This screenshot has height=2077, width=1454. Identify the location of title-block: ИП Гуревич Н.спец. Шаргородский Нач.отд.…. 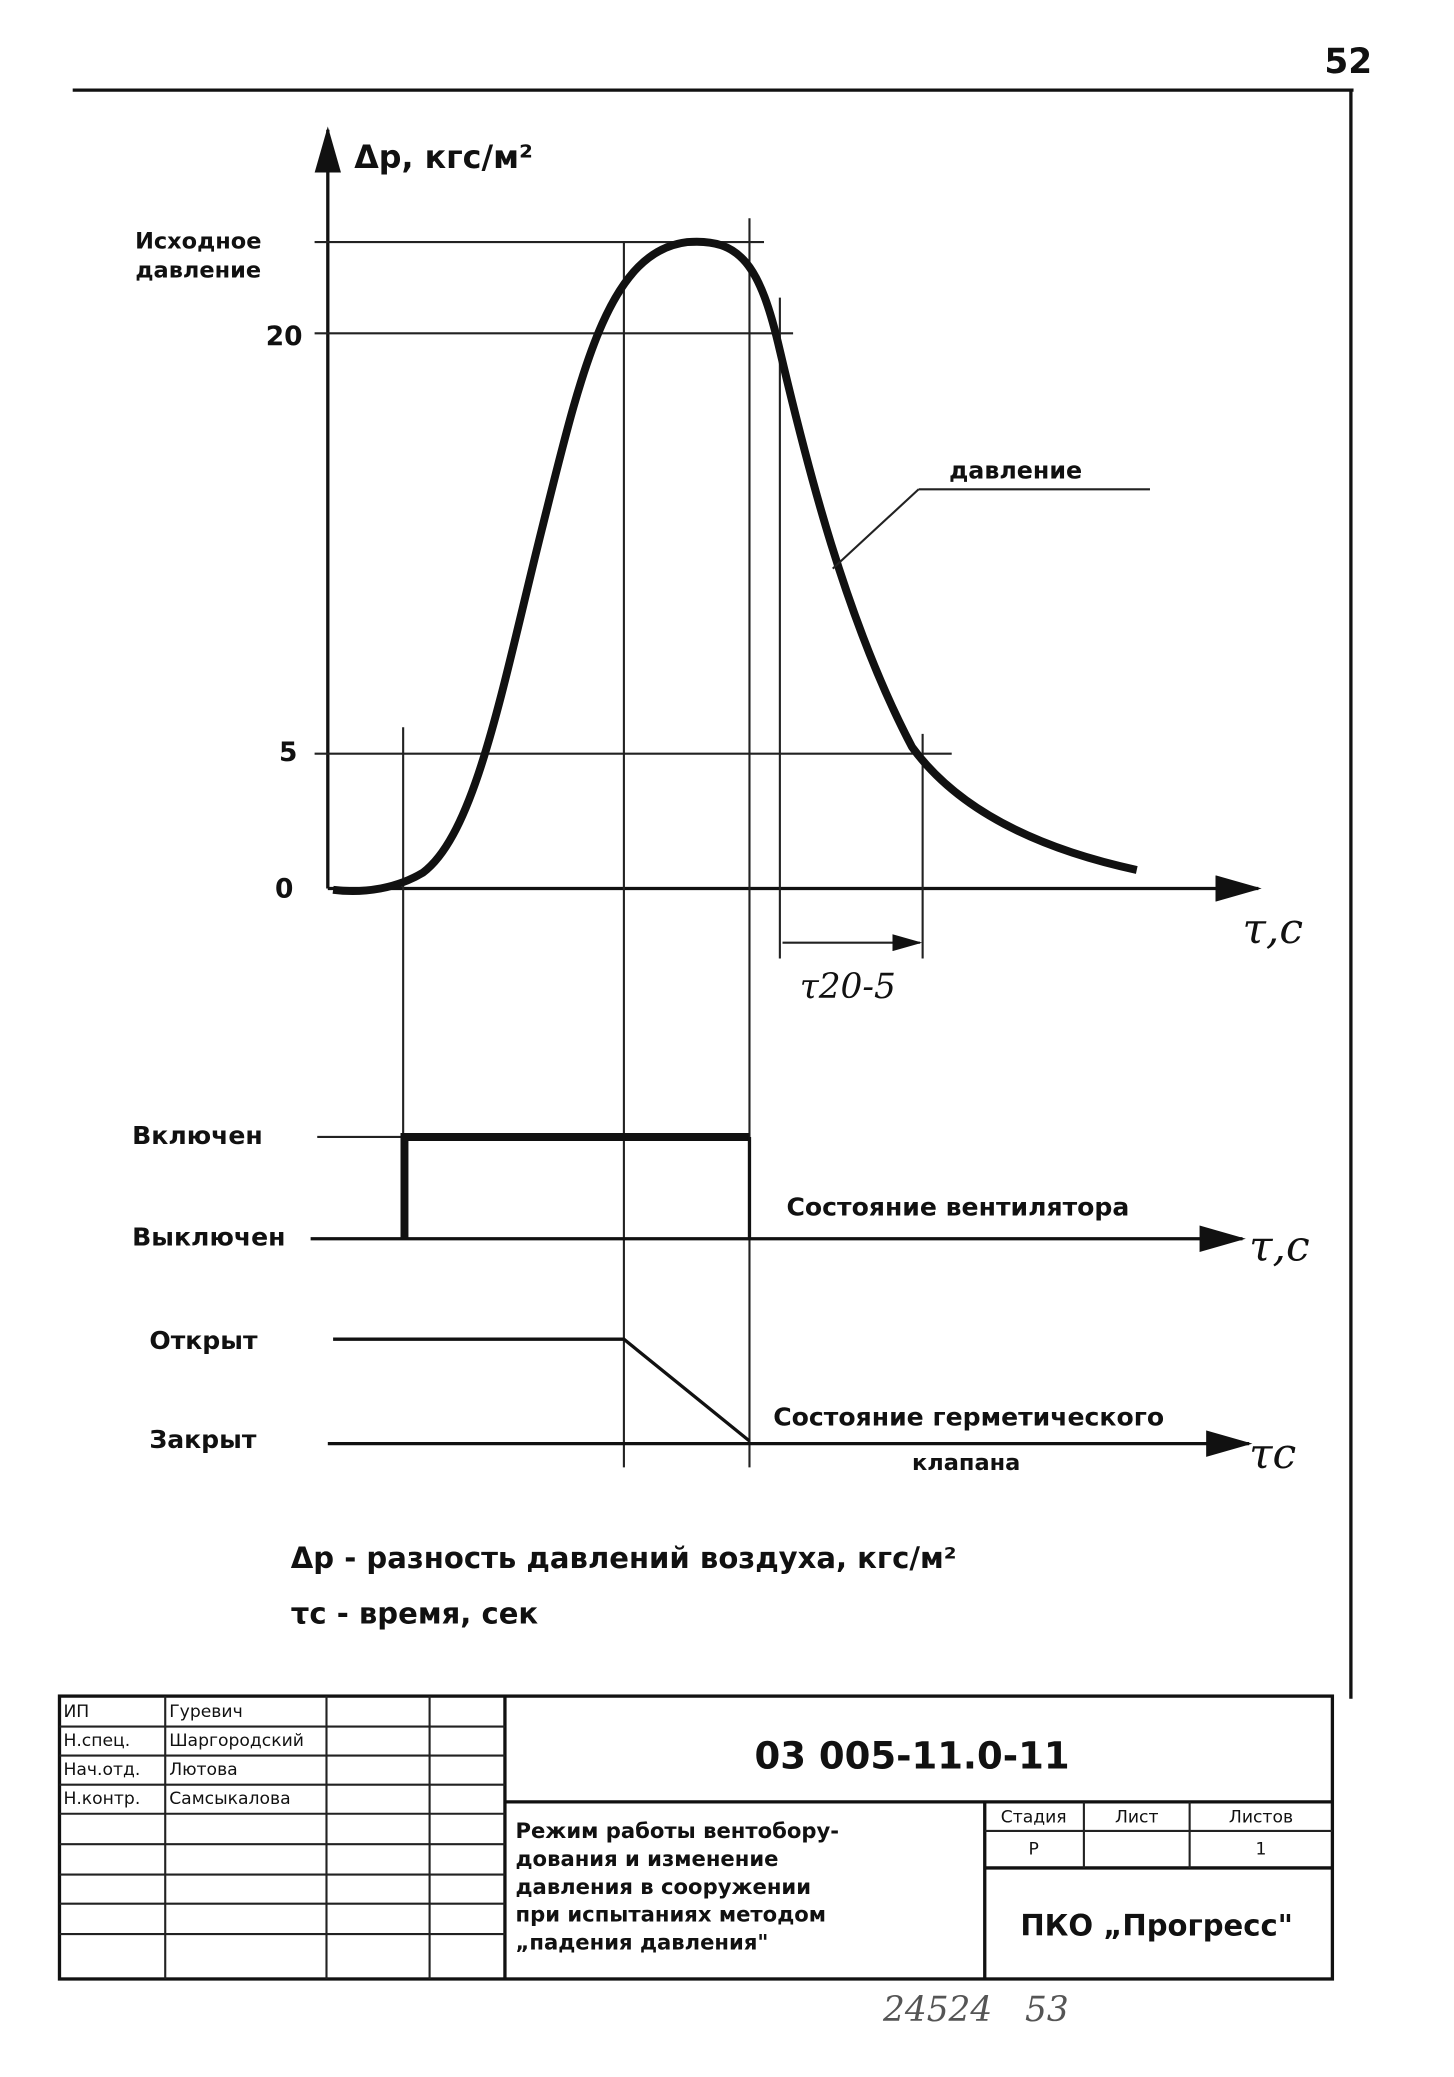
(696, 1837).